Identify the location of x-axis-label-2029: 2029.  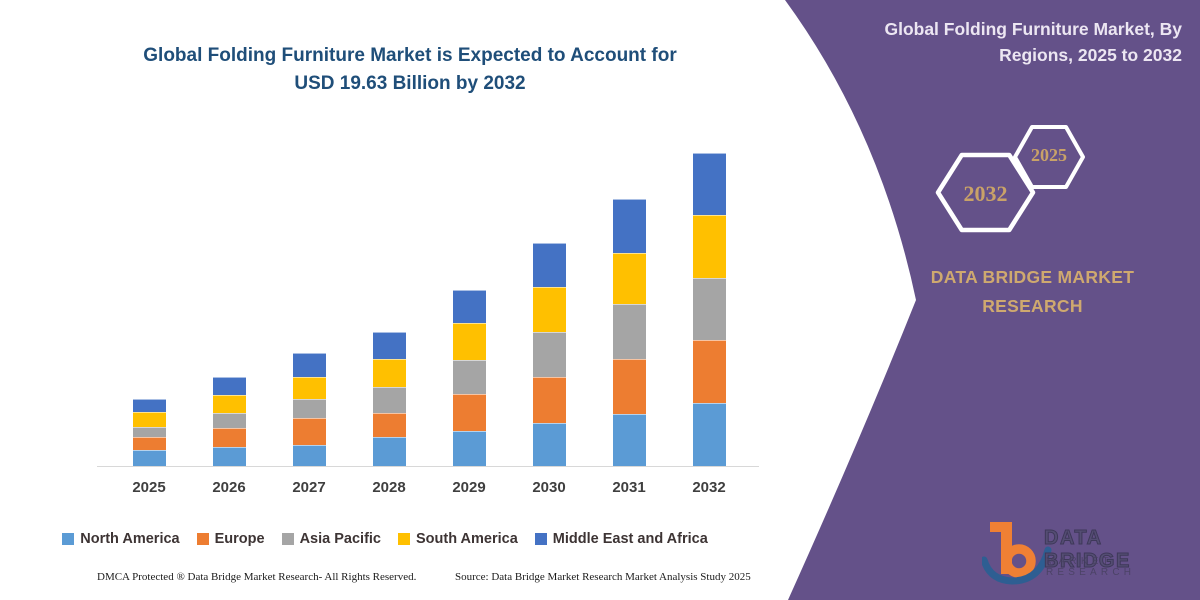
(469, 487).